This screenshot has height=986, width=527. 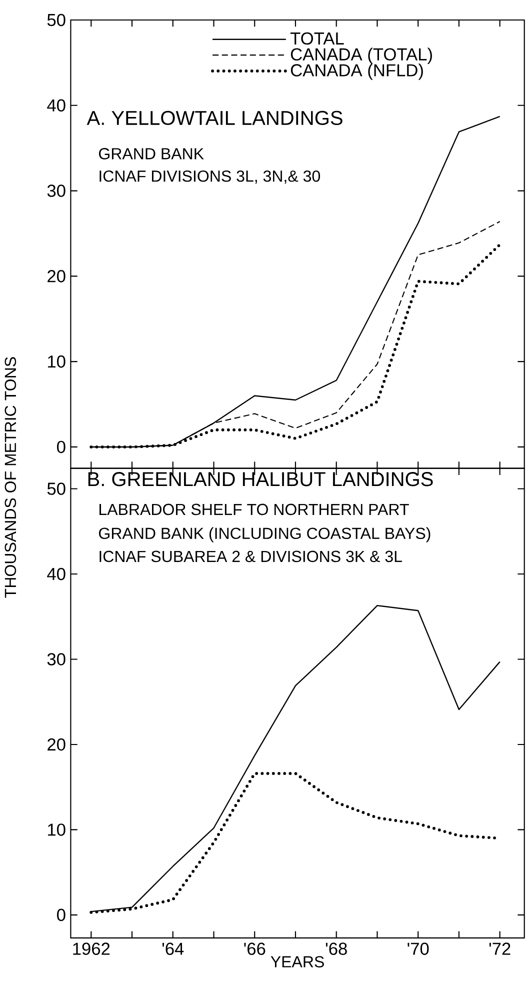 I want to click on legend-label: CANADA (NFLD), so click(x=356, y=72).